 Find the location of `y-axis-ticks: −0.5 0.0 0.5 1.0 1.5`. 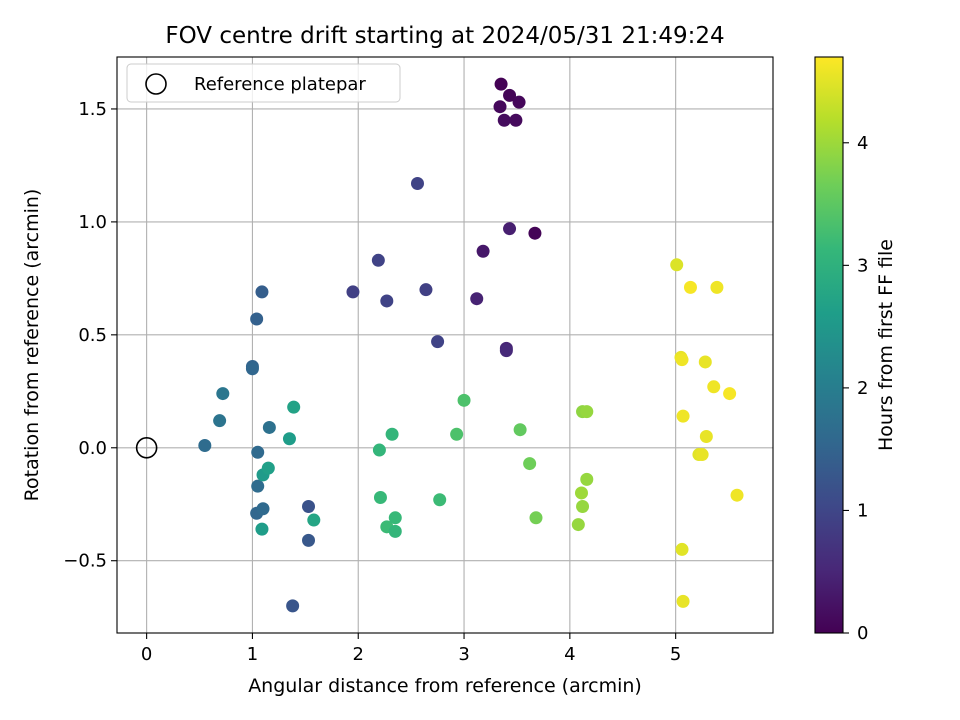

y-axis-ticks: −0.5 0.0 0.5 1.0 1.5 is located at coordinates (90, 335).